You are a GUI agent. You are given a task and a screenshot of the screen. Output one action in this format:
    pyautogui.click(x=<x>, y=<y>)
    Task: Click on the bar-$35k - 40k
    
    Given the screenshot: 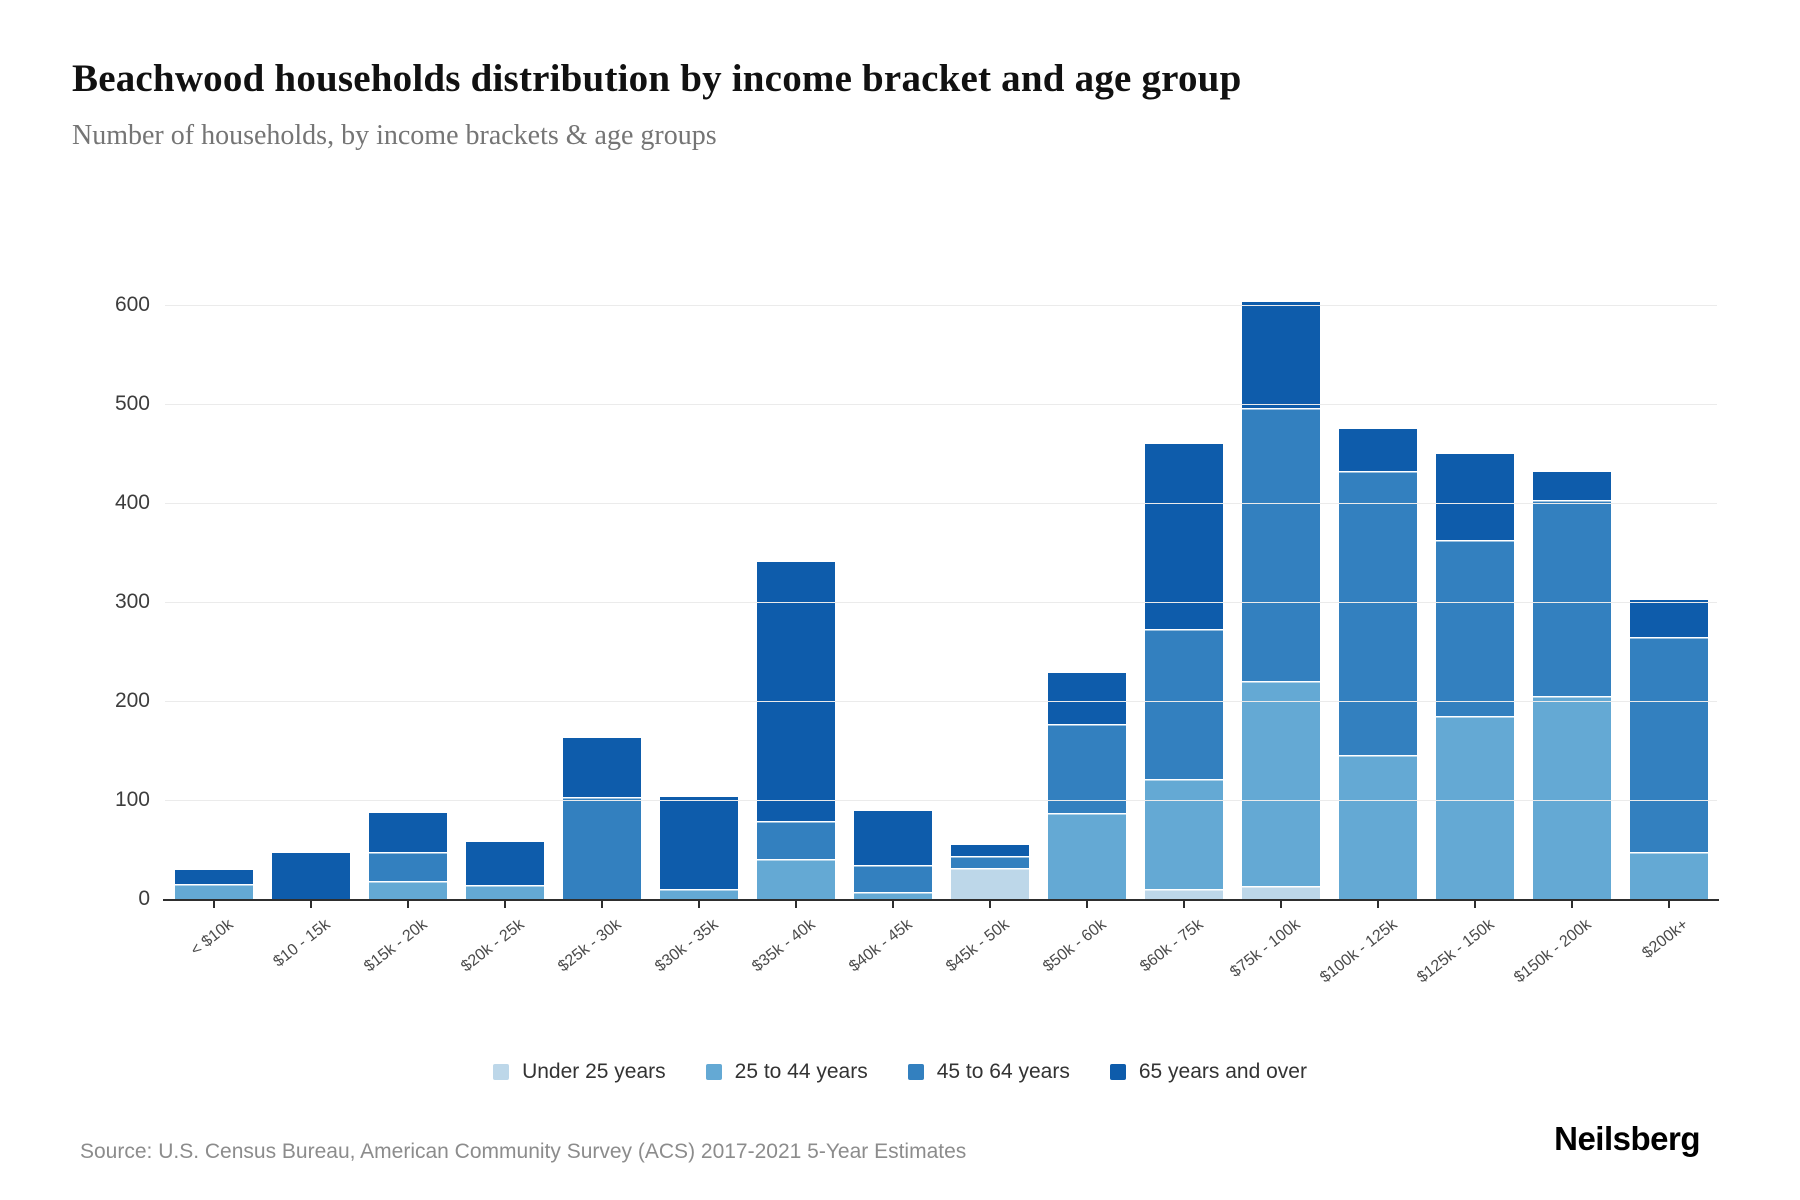 What is the action you would take?
    pyautogui.click(x=795, y=730)
    